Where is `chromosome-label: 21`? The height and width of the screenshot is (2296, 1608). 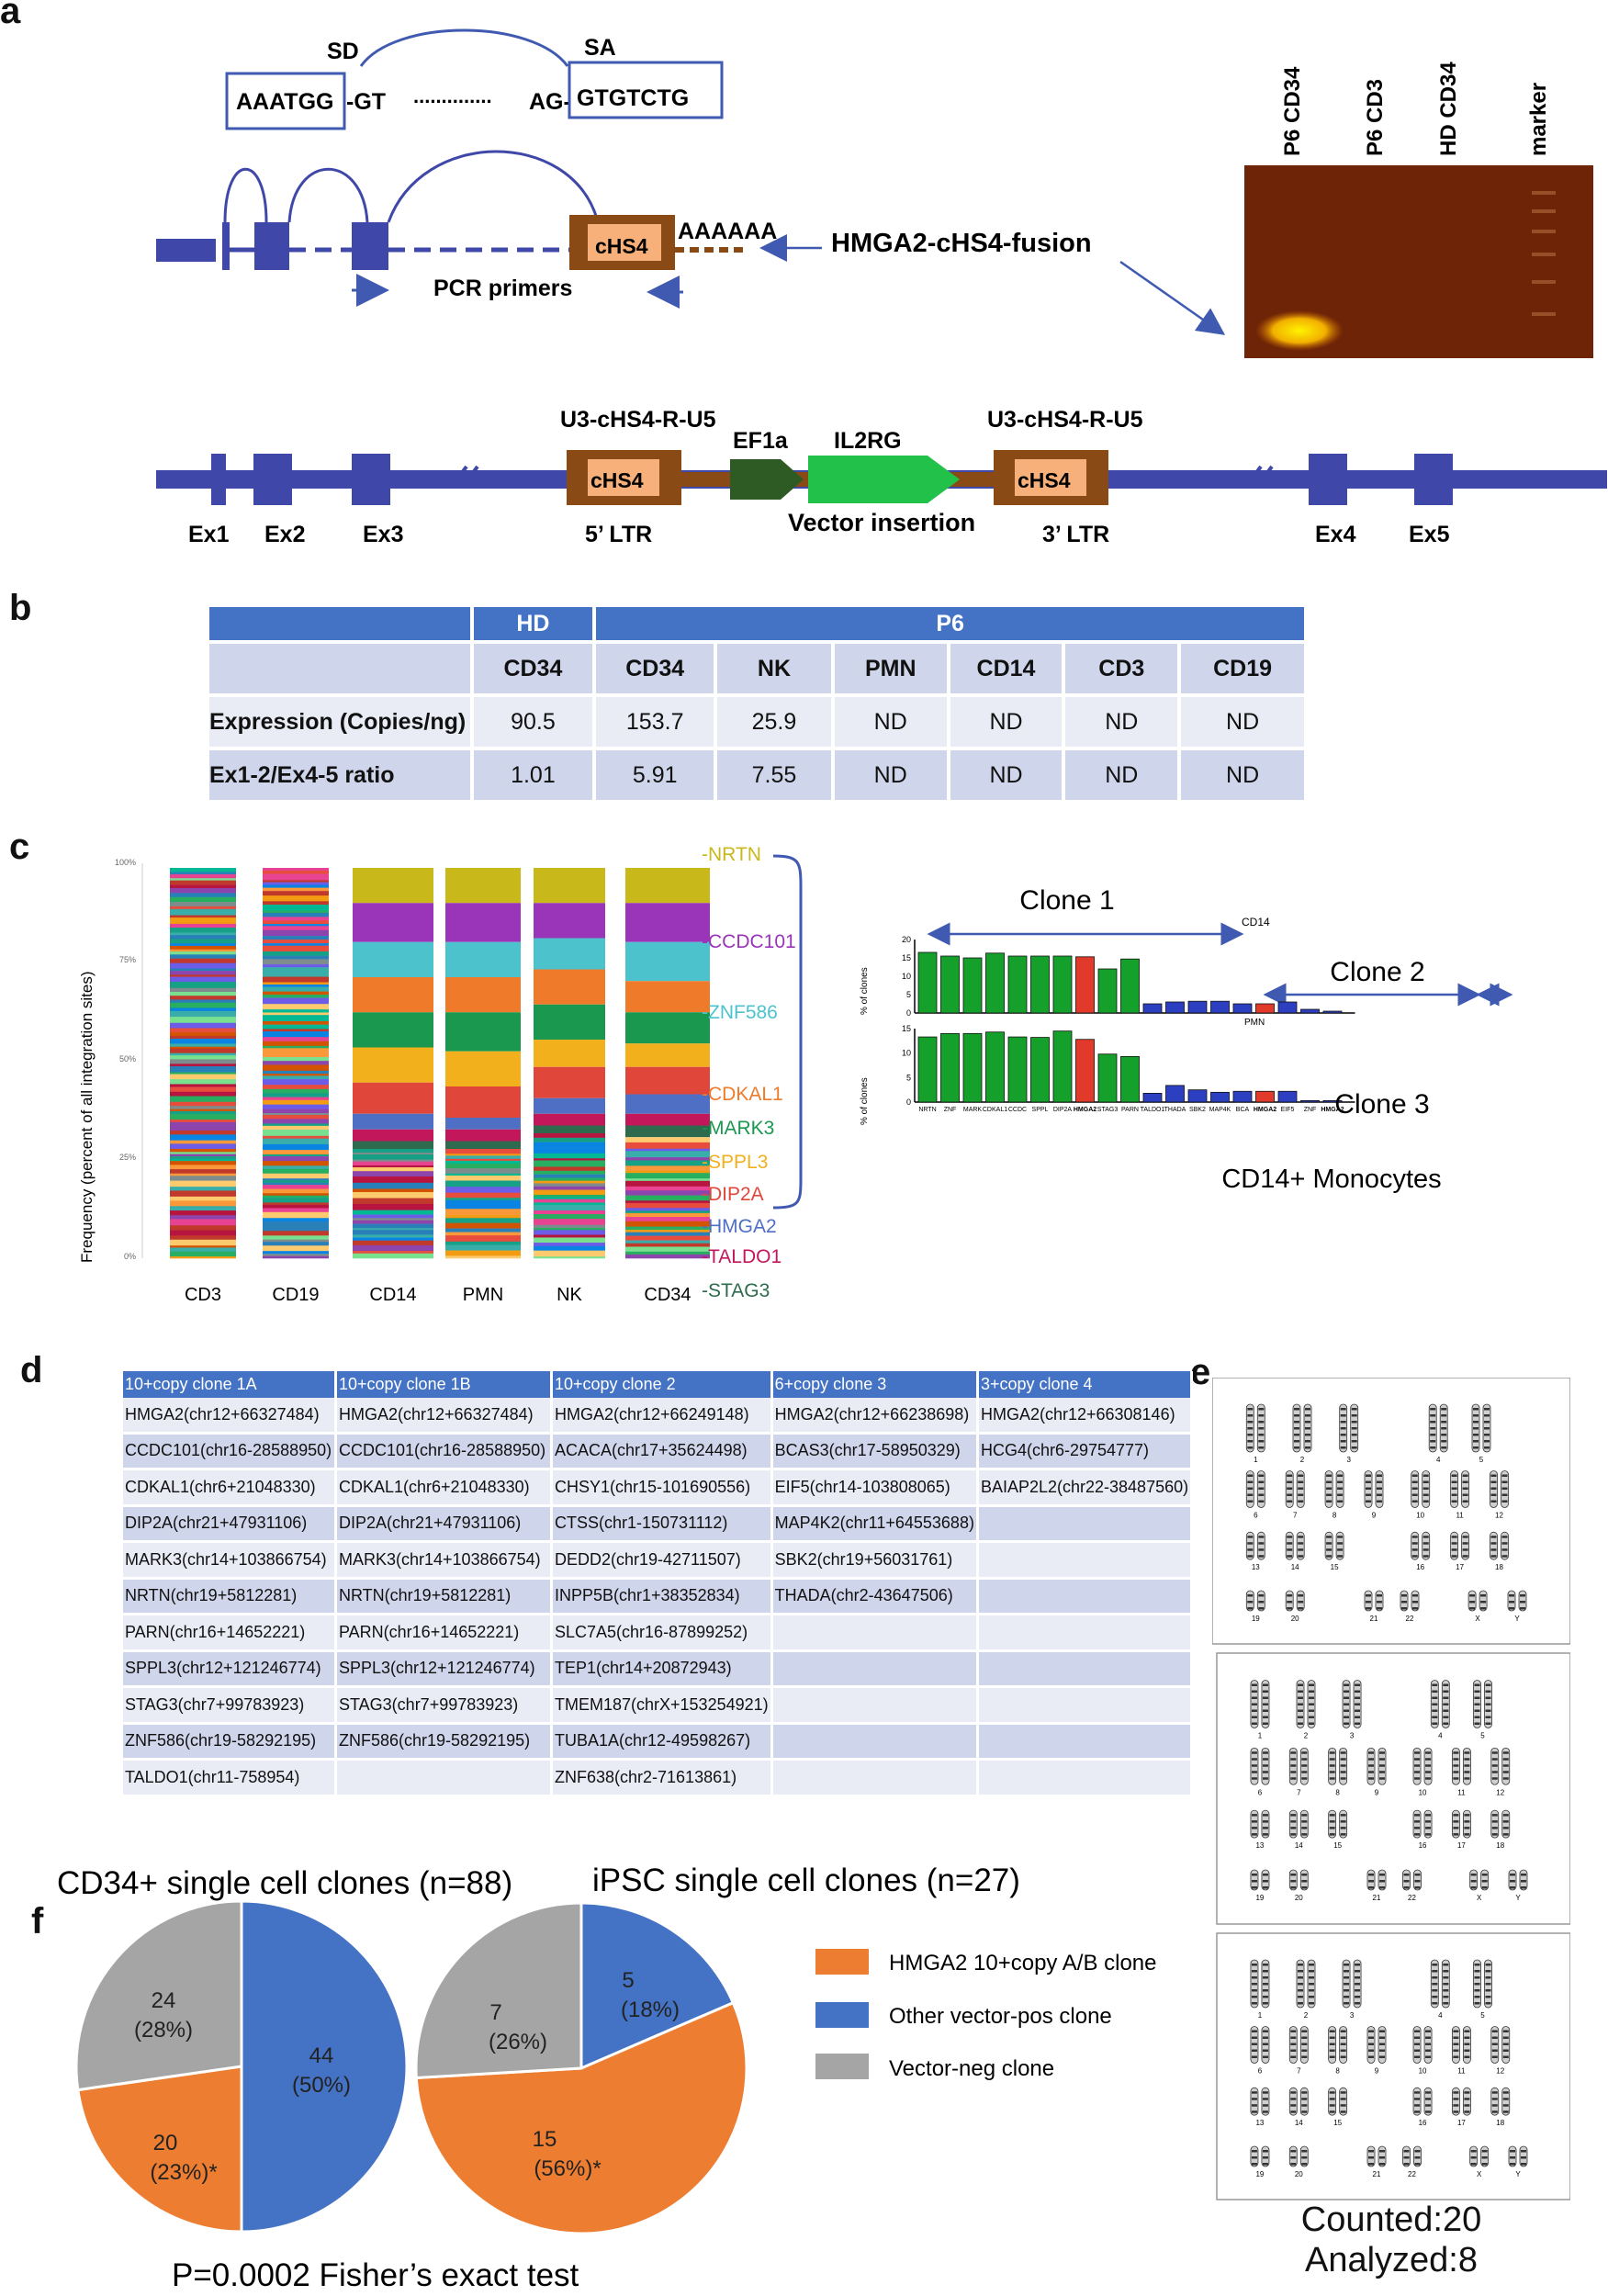 chromosome-label: 21 is located at coordinates (1374, 1619).